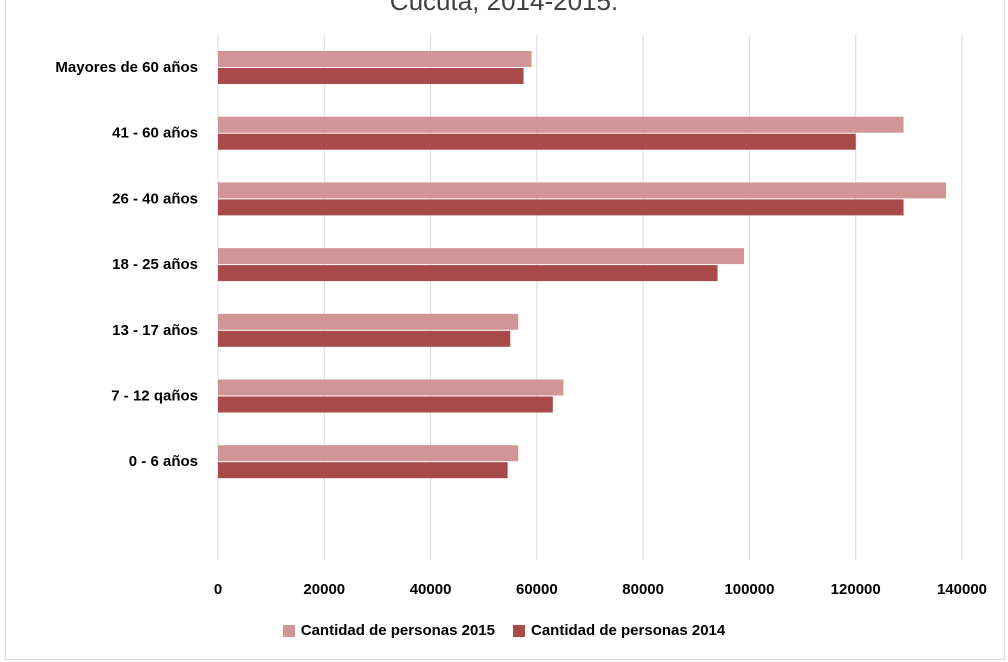 This screenshot has height=662, width=1008. What do you see at coordinates (218, 589) in the screenshot?
I see `x-tick-label: 0` at bounding box center [218, 589].